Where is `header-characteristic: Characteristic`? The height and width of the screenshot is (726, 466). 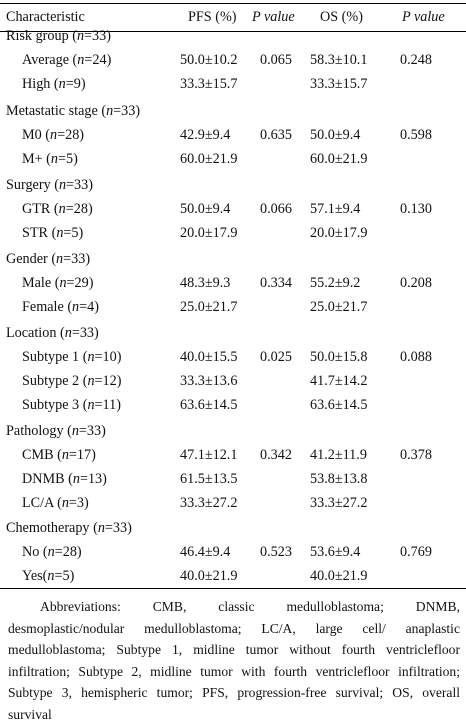
header-characteristic: Characteristic is located at coordinates (45, 17).